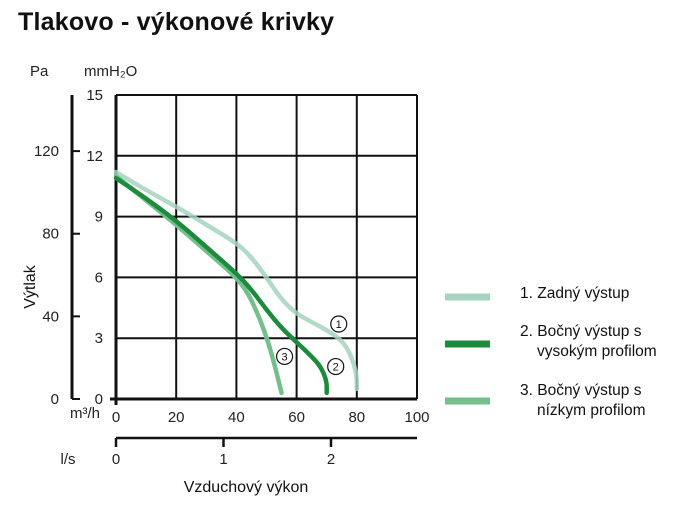 The image size is (685, 512). What do you see at coordinates (94, 156) in the screenshot?
I see `y-tick-label: 12` at bounding box center [94, 156].